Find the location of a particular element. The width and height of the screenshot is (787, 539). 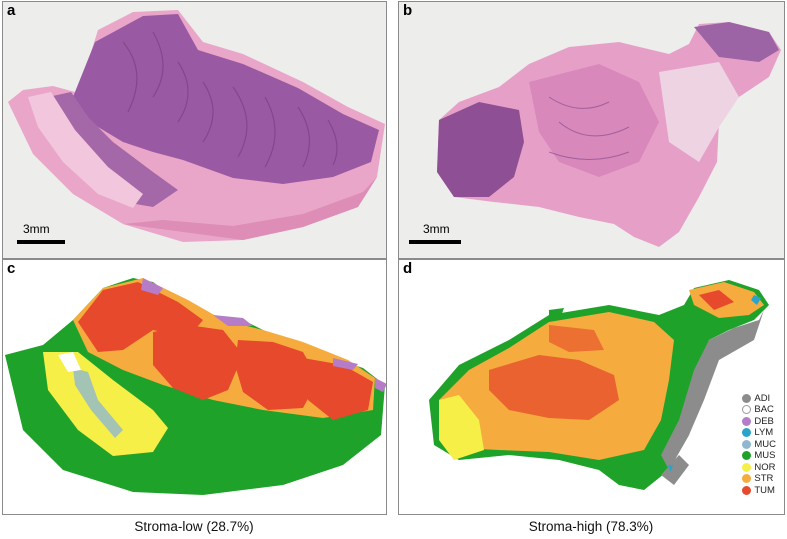

legend-item-bac: BAC is located at coordinates (759, 410).